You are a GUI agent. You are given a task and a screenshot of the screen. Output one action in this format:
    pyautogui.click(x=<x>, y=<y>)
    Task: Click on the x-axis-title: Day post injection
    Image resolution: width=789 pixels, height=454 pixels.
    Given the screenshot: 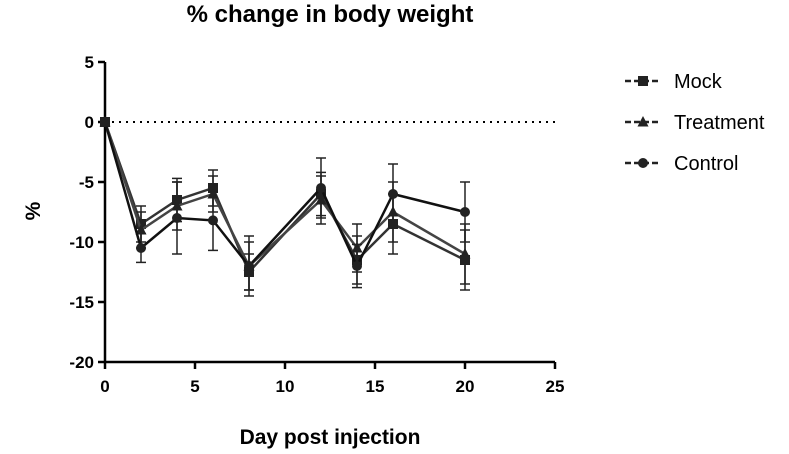 What is the action you would take?
    pyautogui.click(x=330, y=437)
    